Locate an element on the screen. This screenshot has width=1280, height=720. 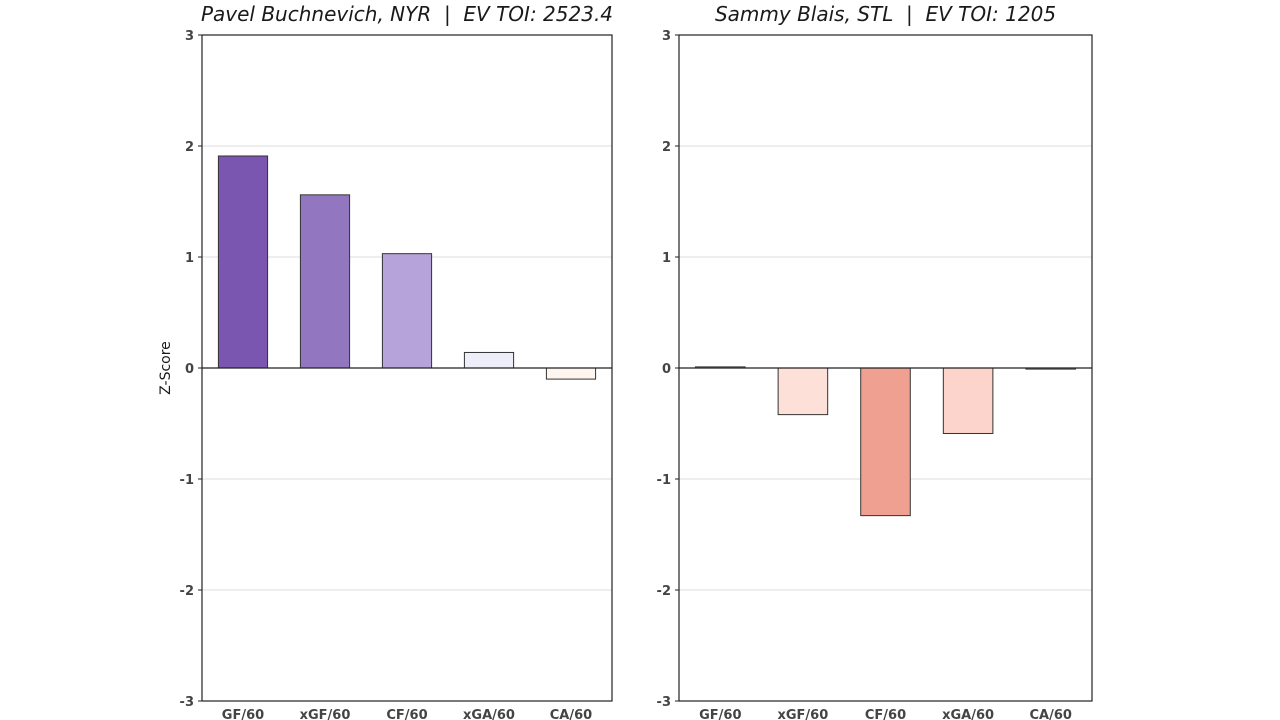
chart-title: Pavel Buchnevich, NYR | EV TOI: 2523.4 is located at coordinates (407, 14).